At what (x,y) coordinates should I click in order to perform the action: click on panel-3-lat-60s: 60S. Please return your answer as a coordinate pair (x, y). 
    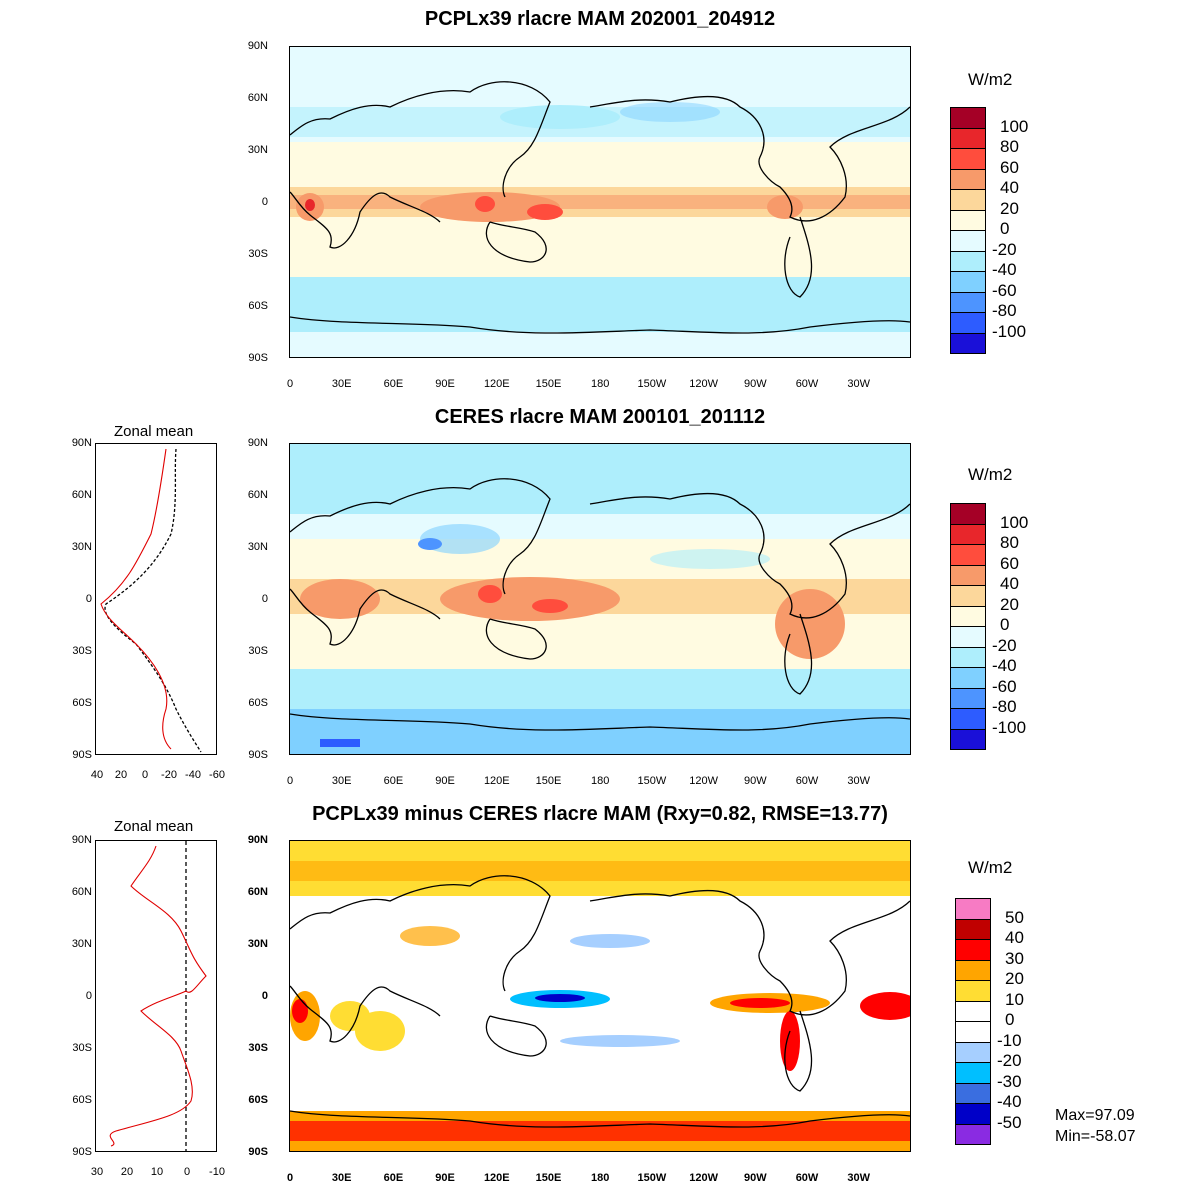
    Looking at the image, I should click on (258, 1100).